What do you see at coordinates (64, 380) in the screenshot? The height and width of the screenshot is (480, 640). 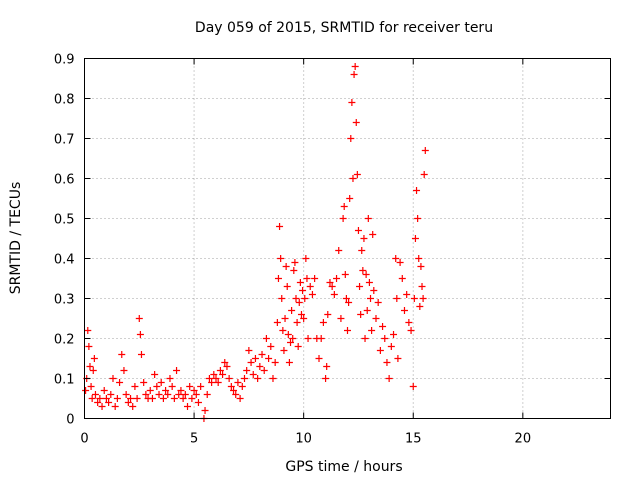 I see `y-tick-label: 0.1` at bounding box center [64, 380].